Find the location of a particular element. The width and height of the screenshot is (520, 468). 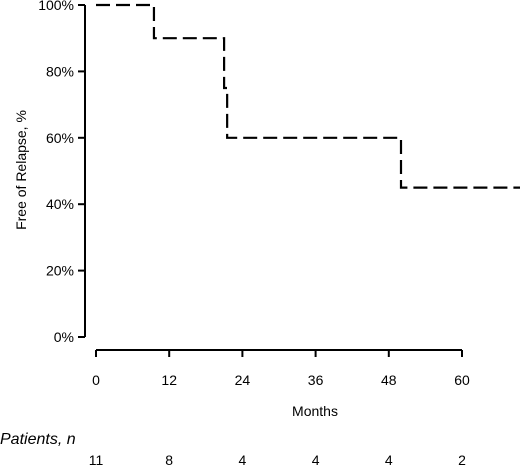

x-tick-label: 12 is located at coordinates (169, 380).